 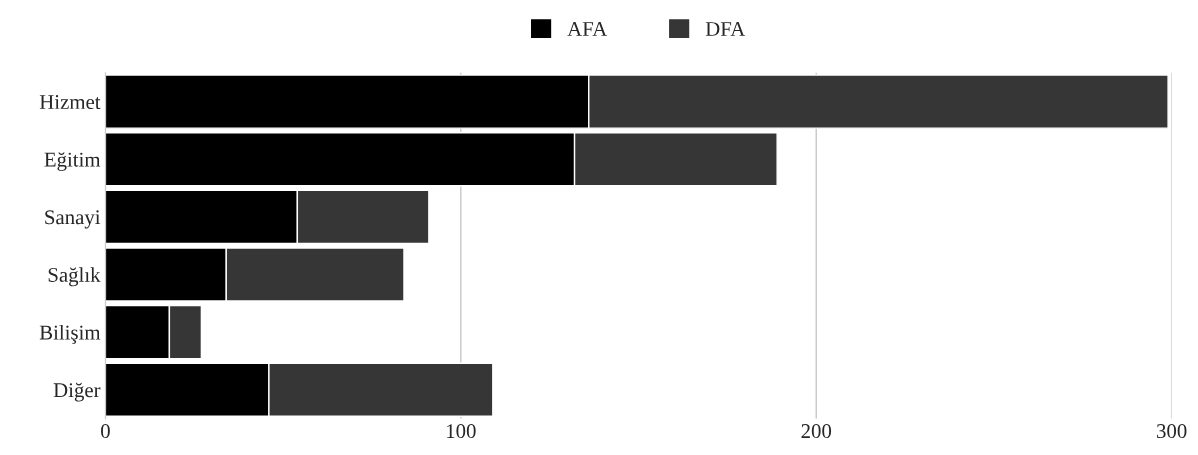 What do you see at coordinates (105, 431) in the screenshot?
I see `x-tick-label: 0` at bounding box center [105, 431].